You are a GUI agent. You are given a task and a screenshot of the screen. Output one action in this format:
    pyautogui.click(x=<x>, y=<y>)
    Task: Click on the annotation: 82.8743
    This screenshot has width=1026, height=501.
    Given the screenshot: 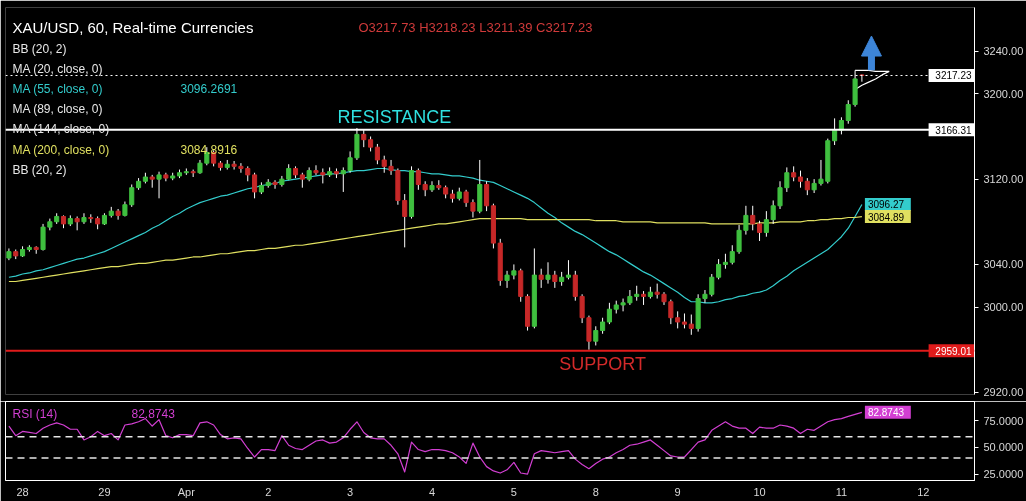 What is the action you would take?
    pyautogui.click(x=153, y=414)
    